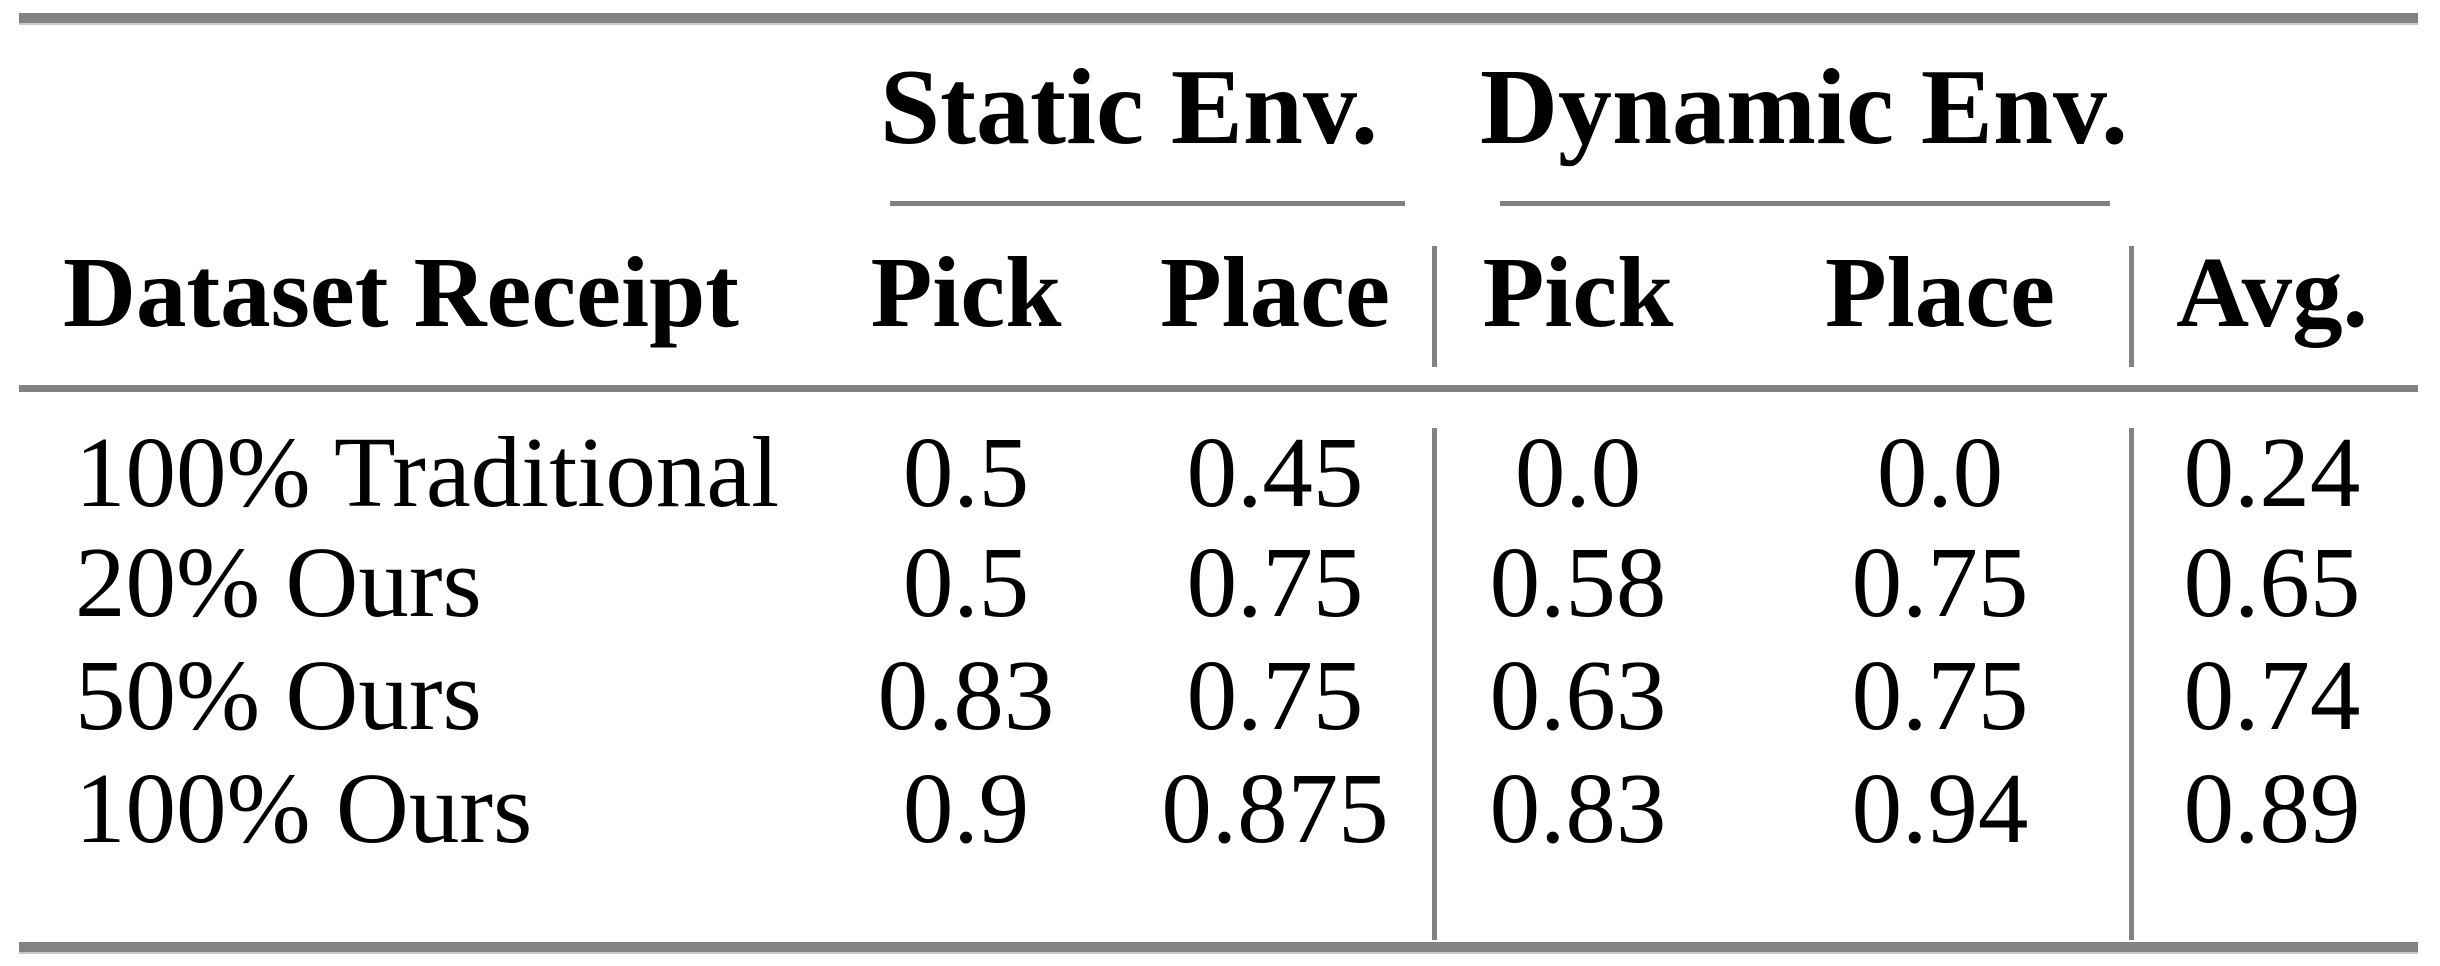 This screenshot has width=2440, height=966. I want to click on cell-value: 0.65, so click(2272, 582).